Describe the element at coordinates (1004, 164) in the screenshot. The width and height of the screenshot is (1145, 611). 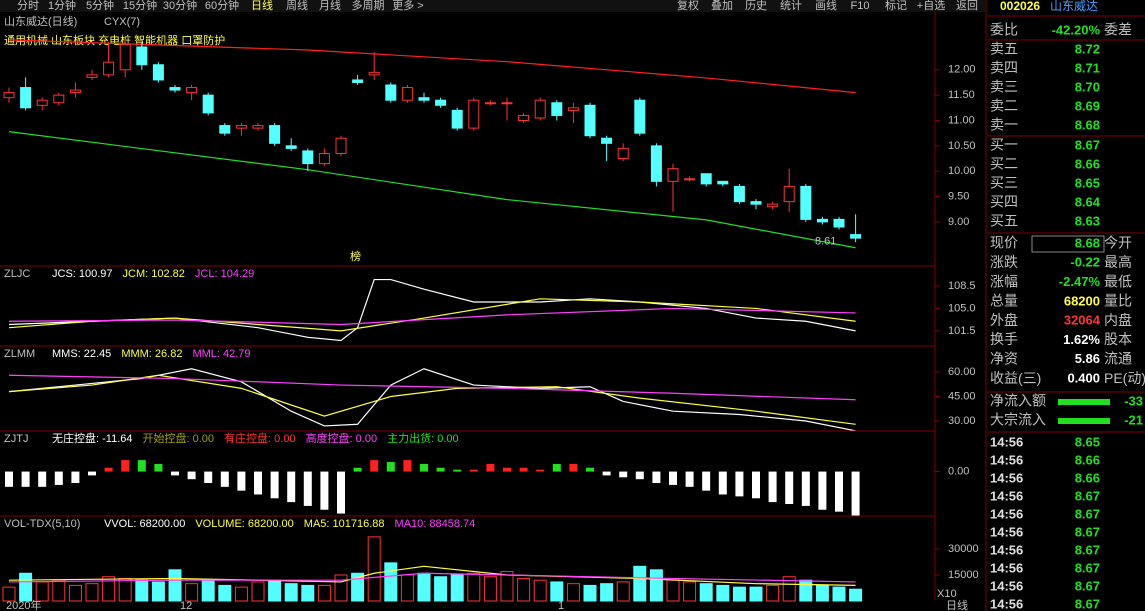
I see `row-label: 买二` at that location.